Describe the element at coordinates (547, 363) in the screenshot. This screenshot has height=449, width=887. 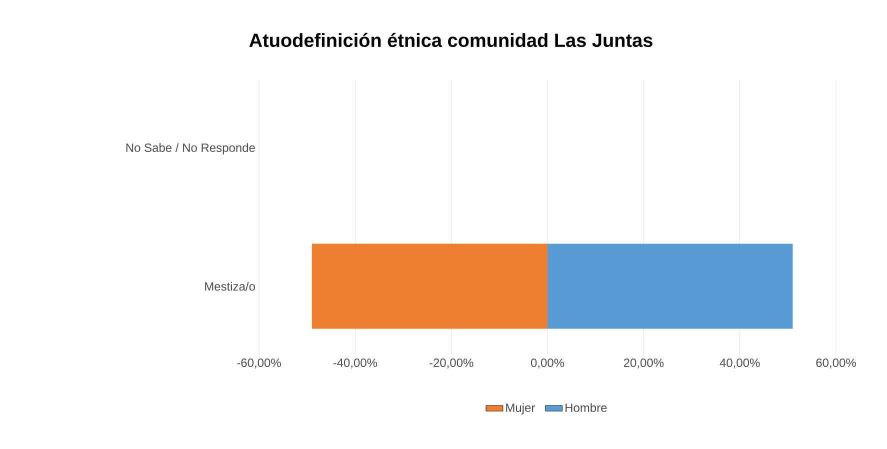
I see `x-tick-label: 0,00%` at that location.